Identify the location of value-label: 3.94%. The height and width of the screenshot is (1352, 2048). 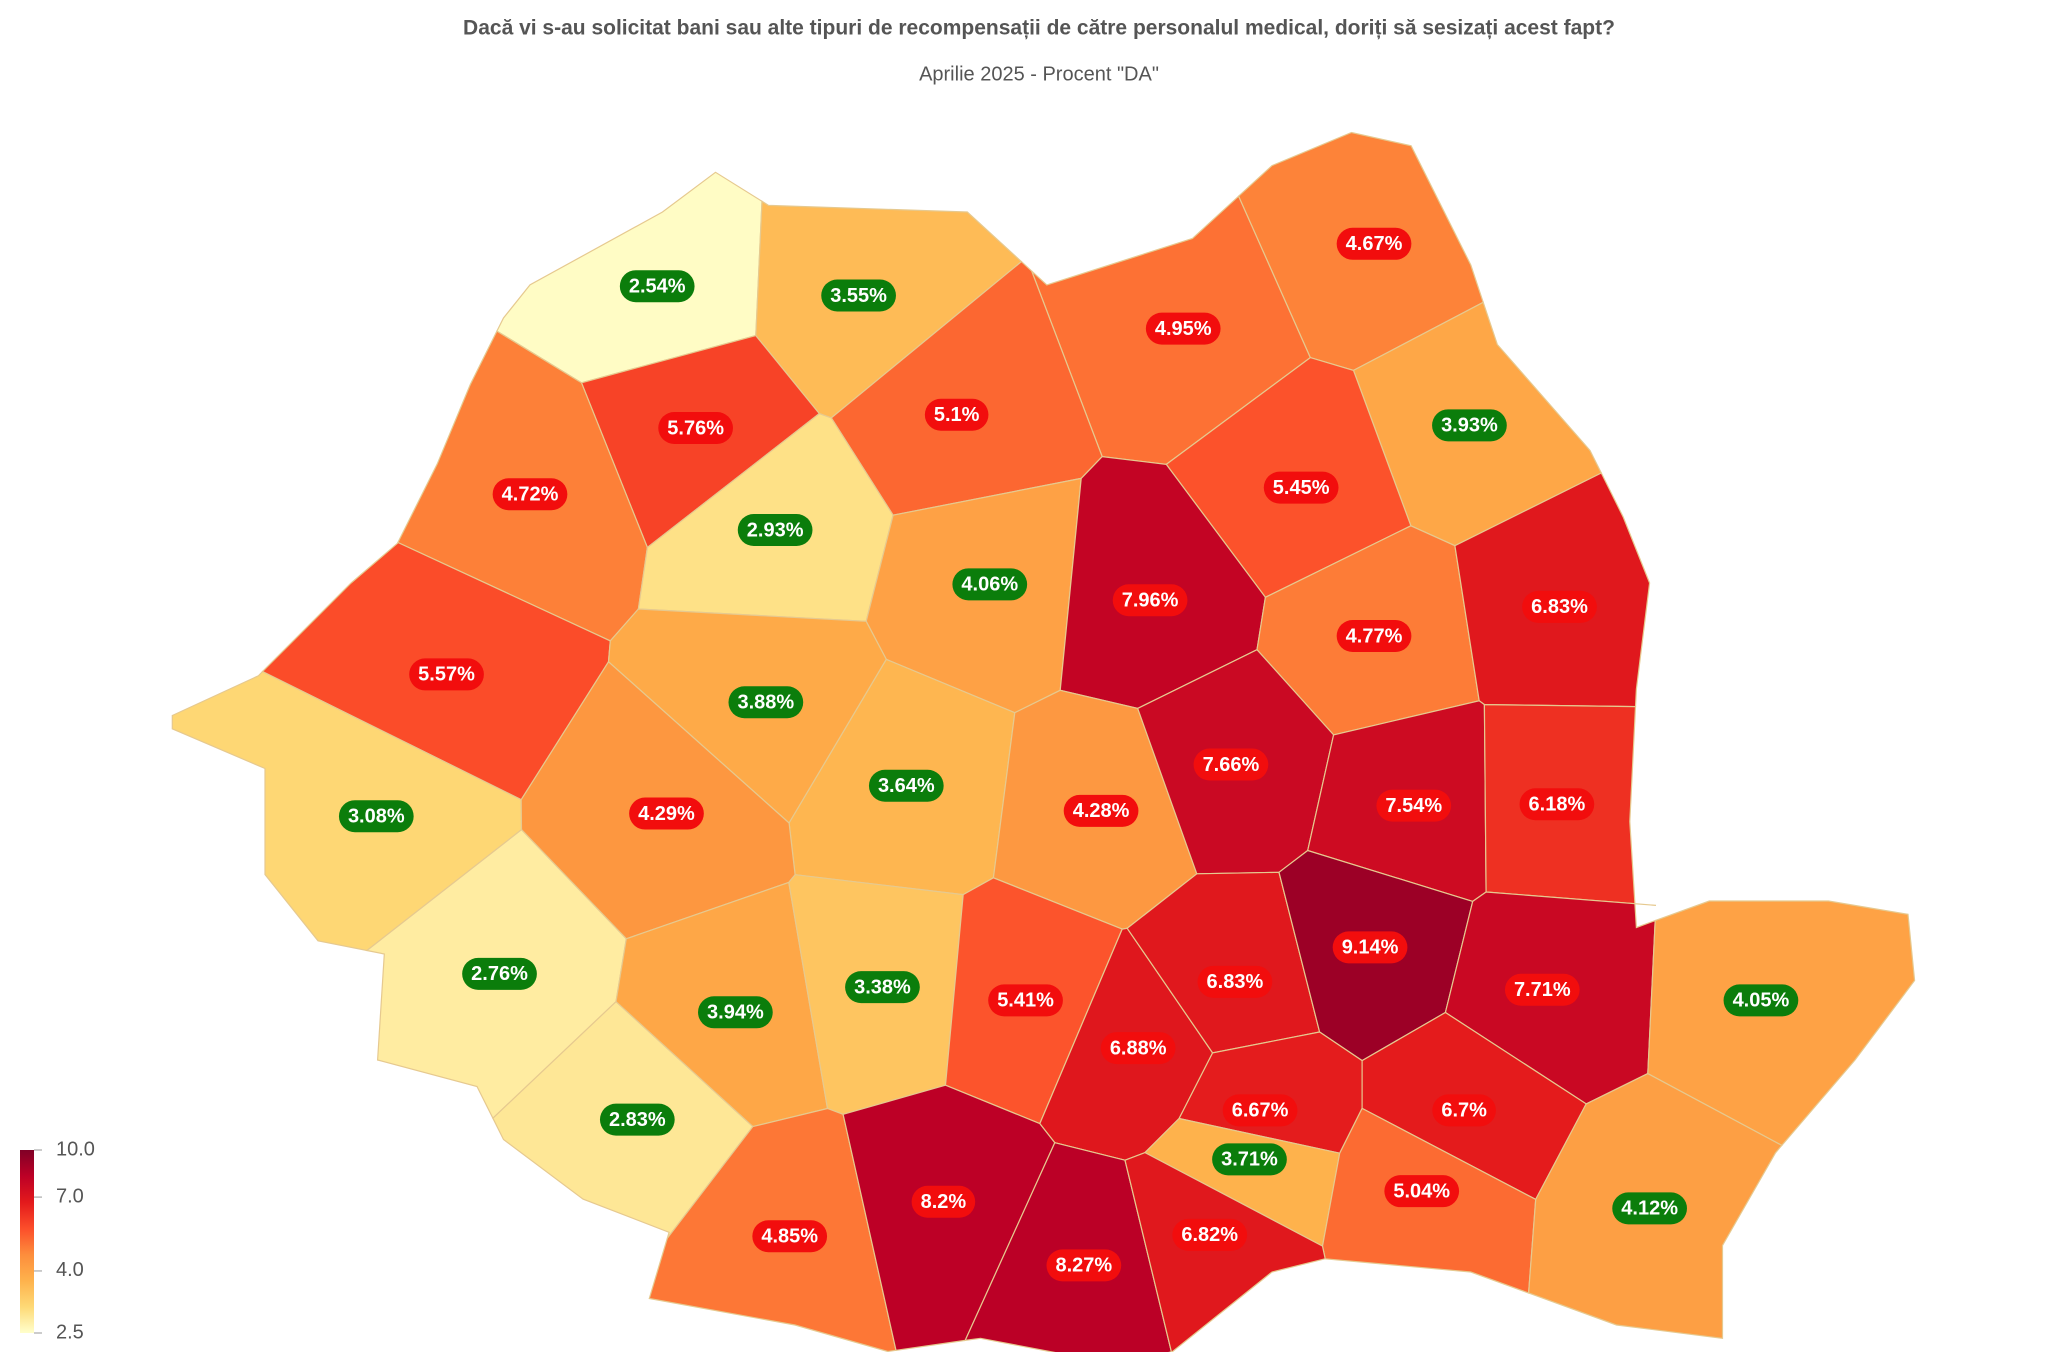
(735, 1013).